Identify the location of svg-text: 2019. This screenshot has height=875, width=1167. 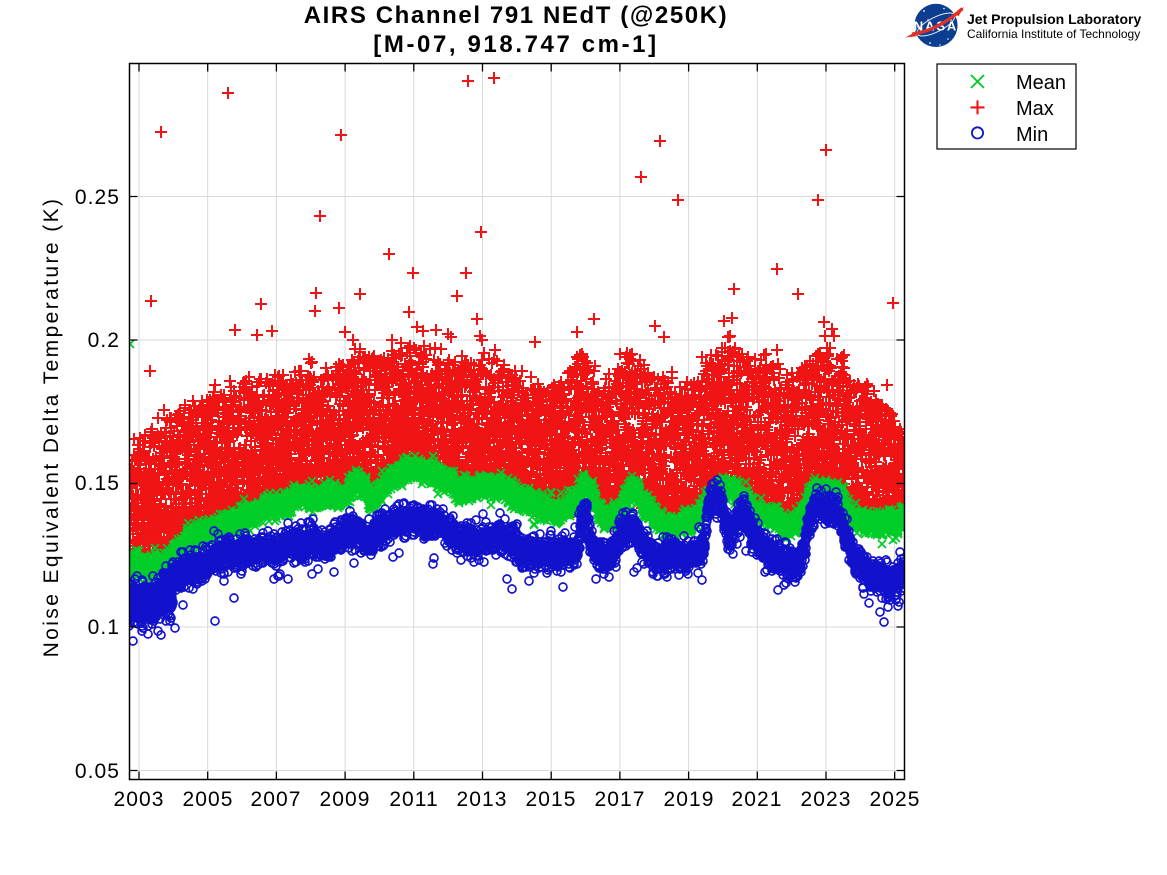
(689, 799).